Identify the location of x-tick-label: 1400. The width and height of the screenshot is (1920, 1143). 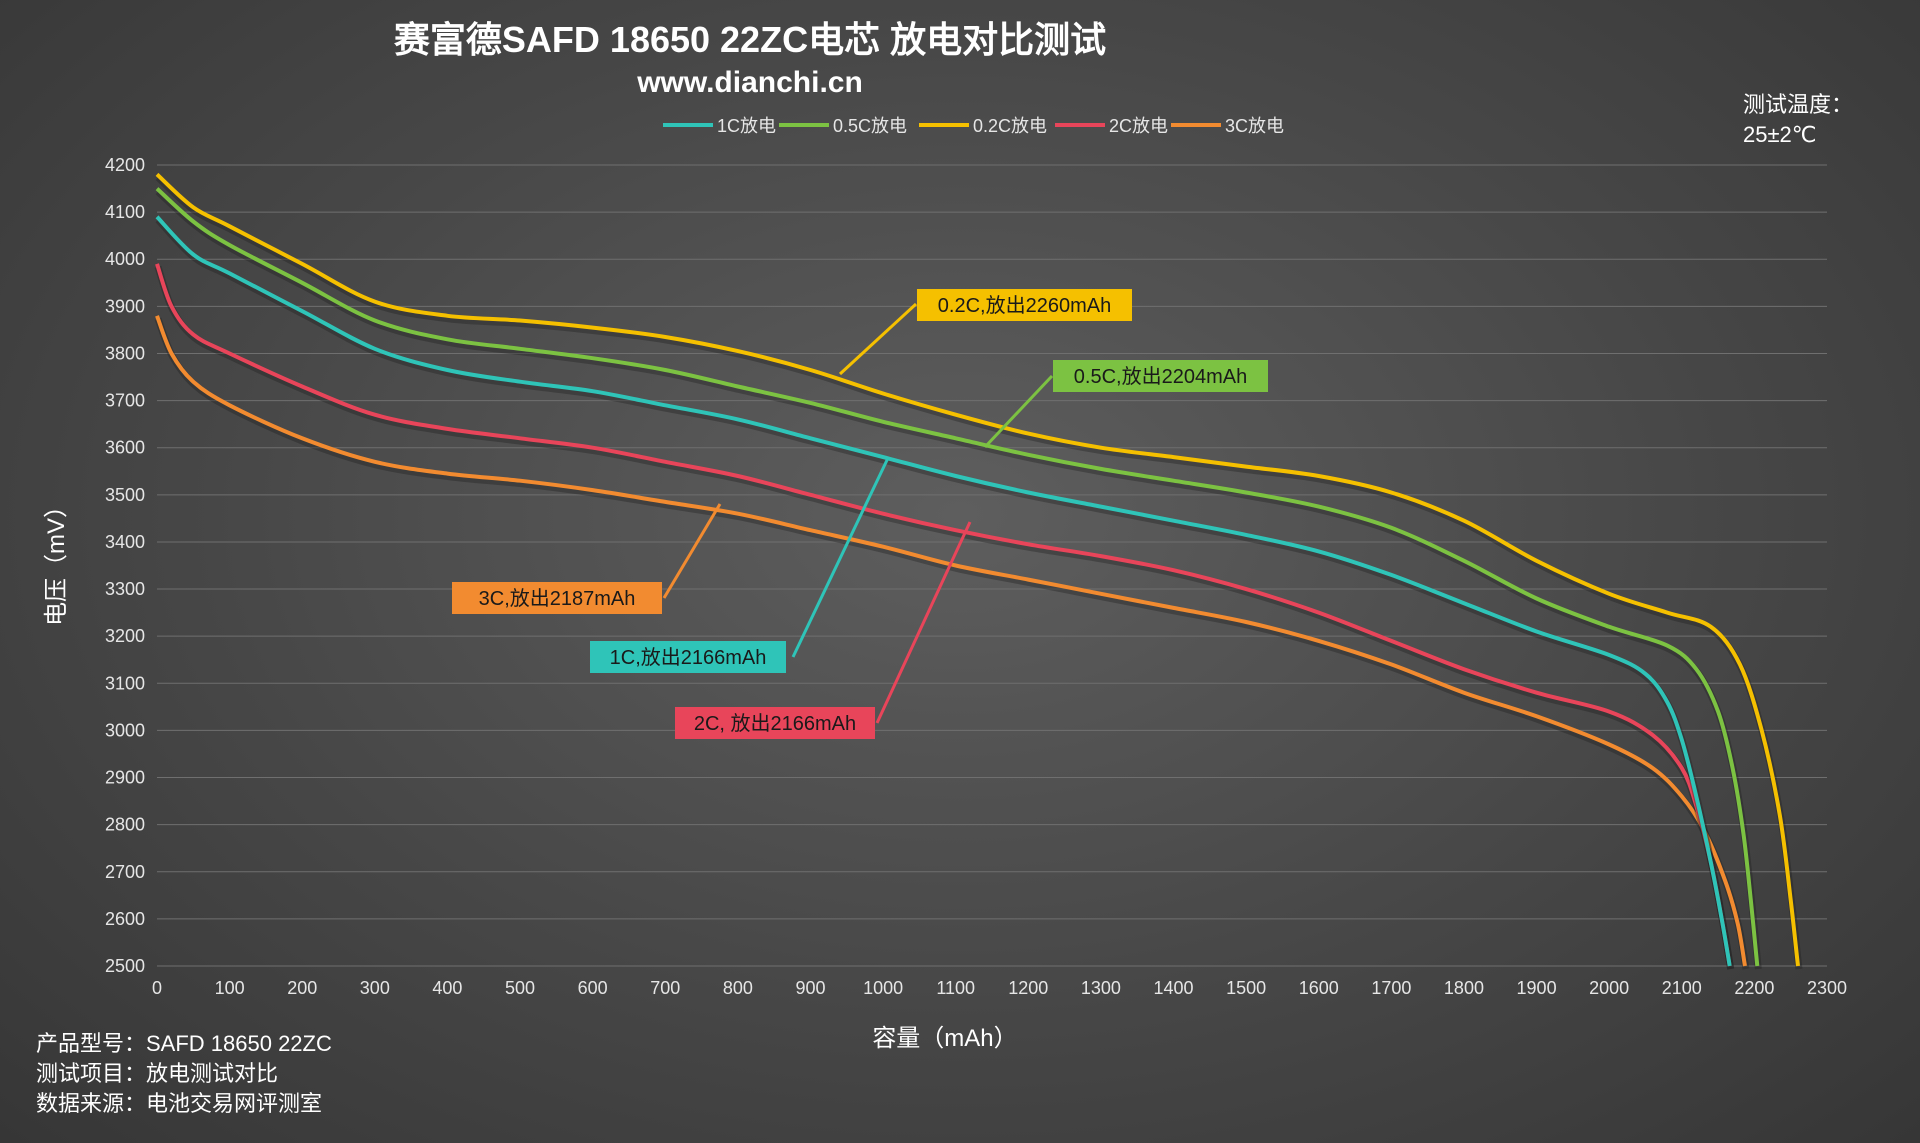
(1173, 988).